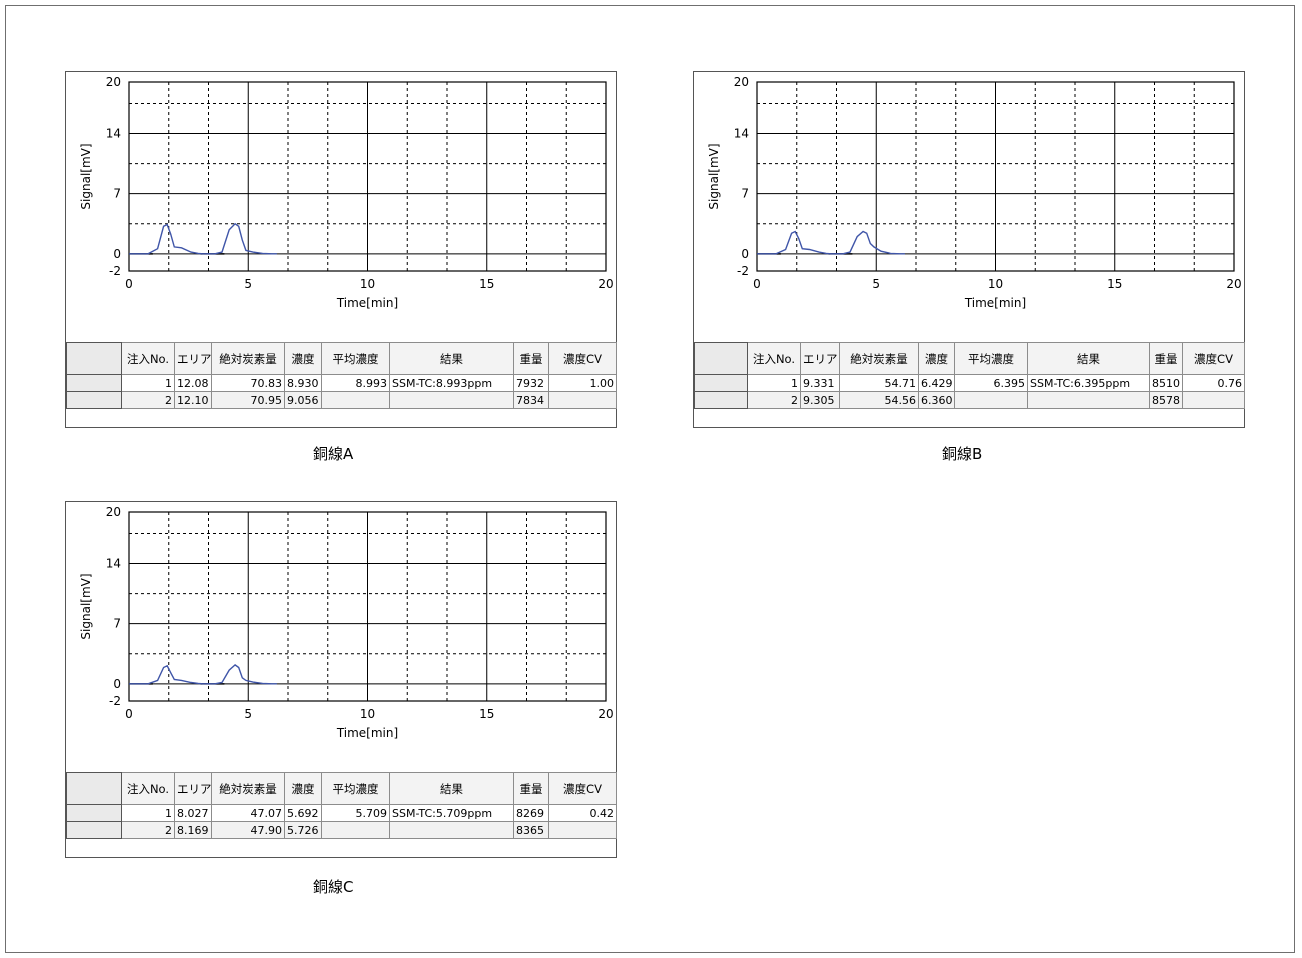 The image size is (1302, 958). Describe the element at coordinates (1088, 383) in the screenshot. I see `table-cell: SSM-TC:6.395ppm` at that location.